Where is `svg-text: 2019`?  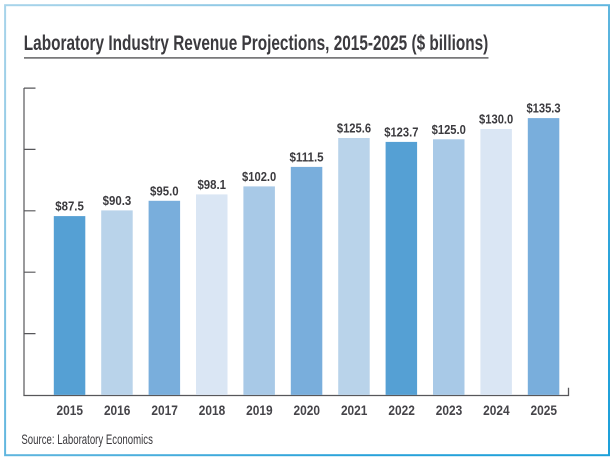
svg-text: 2019 is located at coordinates (259, 410).